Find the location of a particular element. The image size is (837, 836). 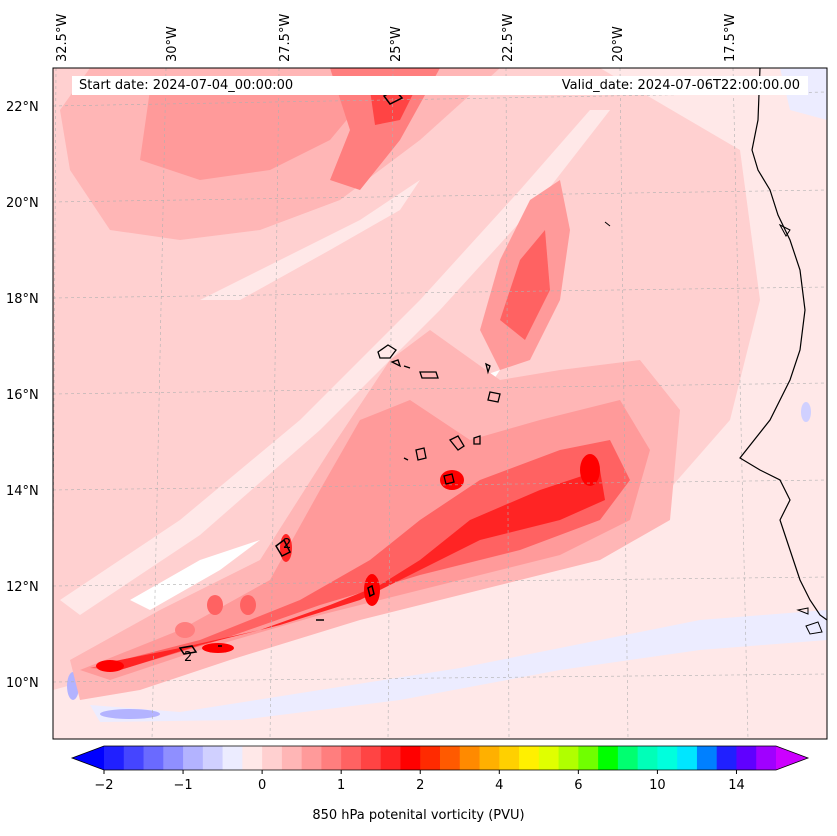

lon-label-25w: 25°W is located at coordinates (396, 44).